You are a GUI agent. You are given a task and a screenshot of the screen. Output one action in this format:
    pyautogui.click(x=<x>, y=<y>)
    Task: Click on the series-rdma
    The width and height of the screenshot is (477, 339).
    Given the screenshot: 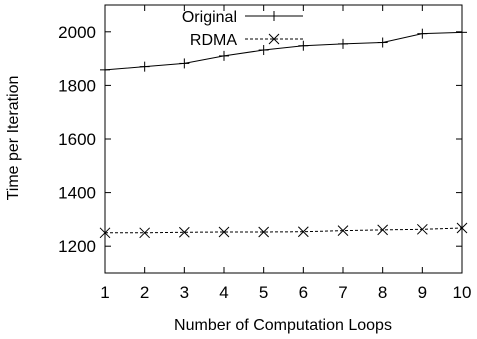 What is the action you would take?
    pyautogui.click(x=283, y=230)
    